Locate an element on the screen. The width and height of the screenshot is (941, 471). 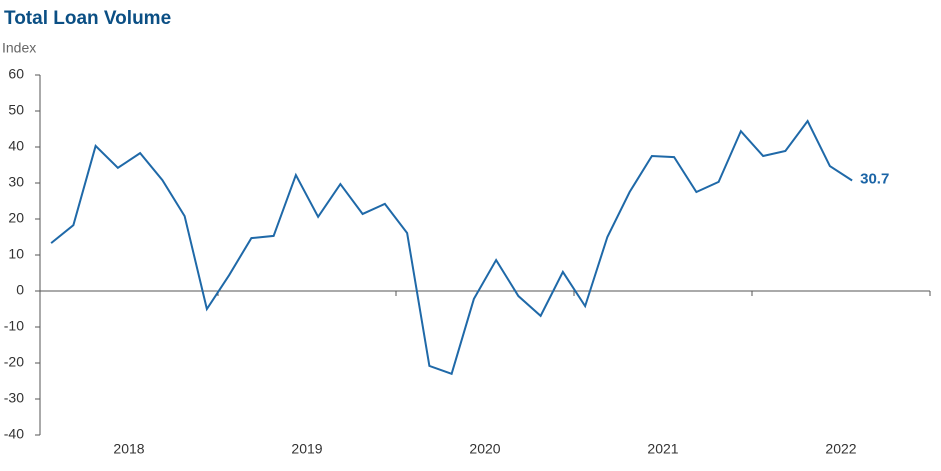
x-tick-label: 2021 is located at coordinates (662, 449).